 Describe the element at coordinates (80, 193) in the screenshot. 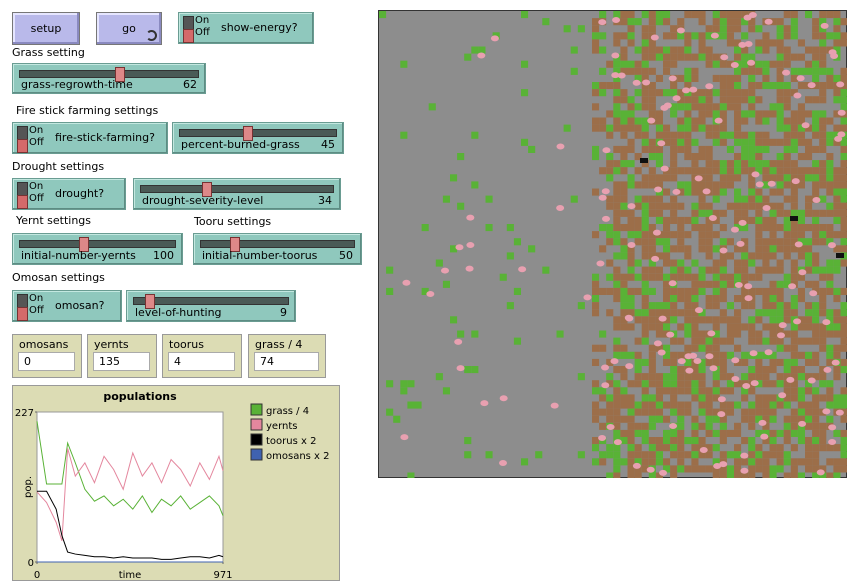

I see `switch-label: drought?` at that location.